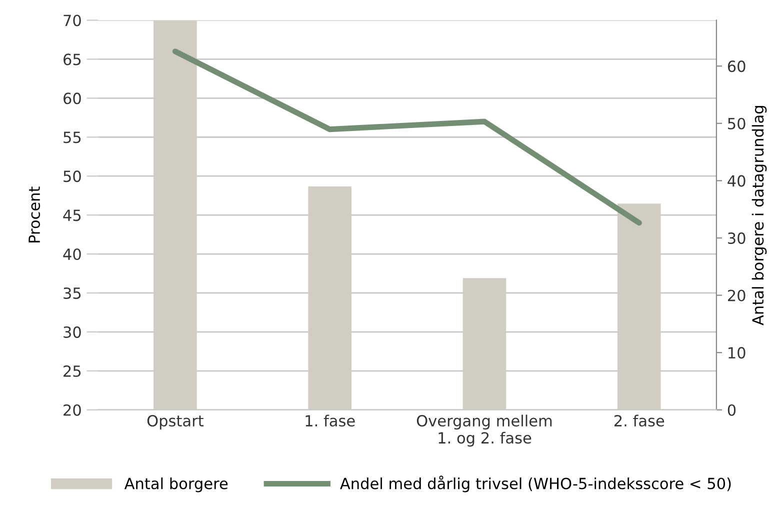 This screenshot has width=783, height=506. I want to click on y-tick-label: 70, so click(72, 20).